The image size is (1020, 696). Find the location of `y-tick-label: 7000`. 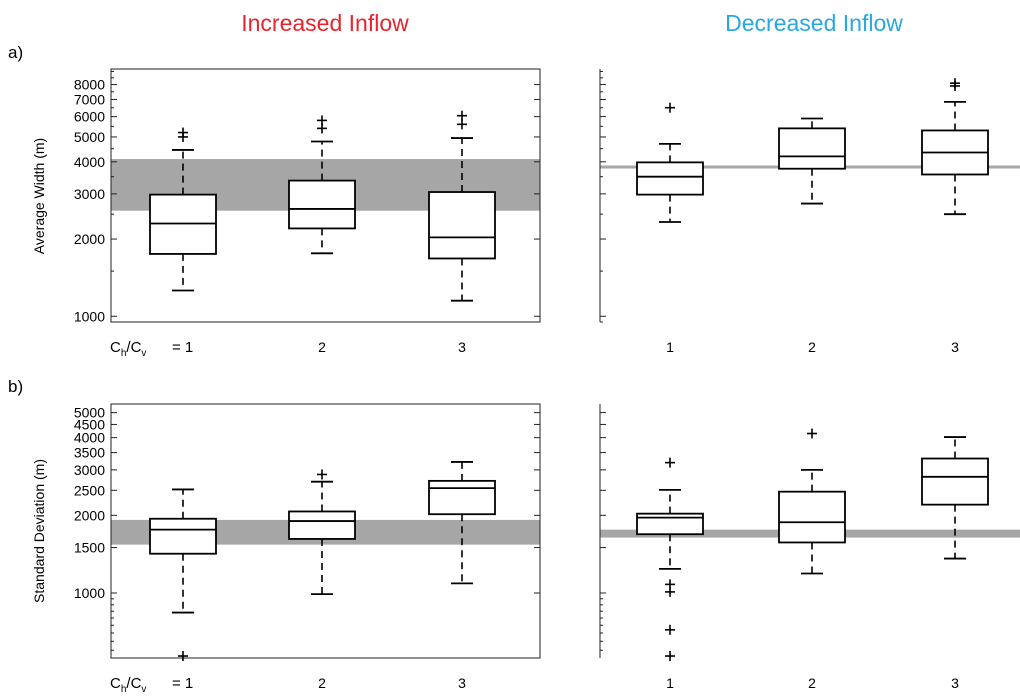

y-tick-label: 7000 is located at coordinates (89, 99).